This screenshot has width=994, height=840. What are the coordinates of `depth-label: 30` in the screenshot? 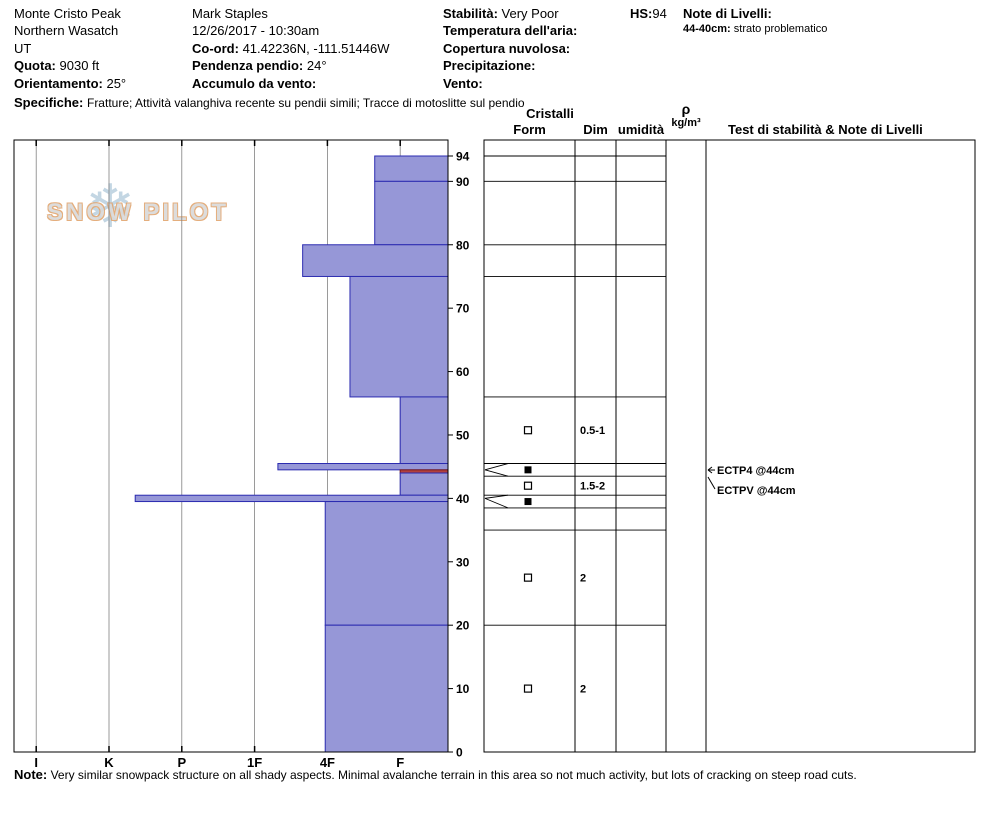 It's located at (463, 562).